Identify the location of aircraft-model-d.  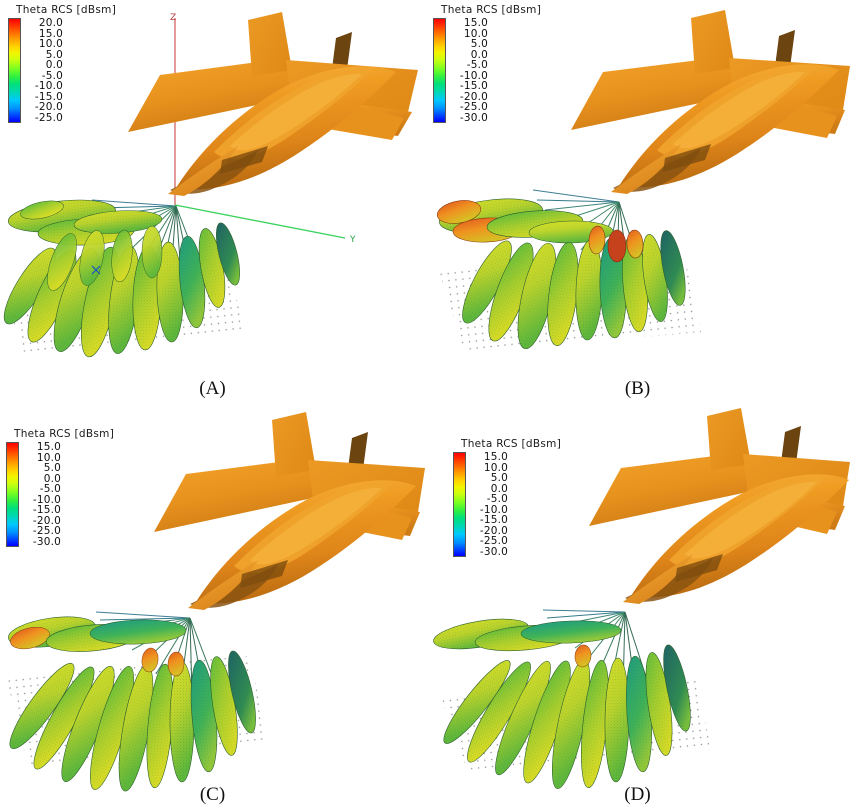
(719, 506).